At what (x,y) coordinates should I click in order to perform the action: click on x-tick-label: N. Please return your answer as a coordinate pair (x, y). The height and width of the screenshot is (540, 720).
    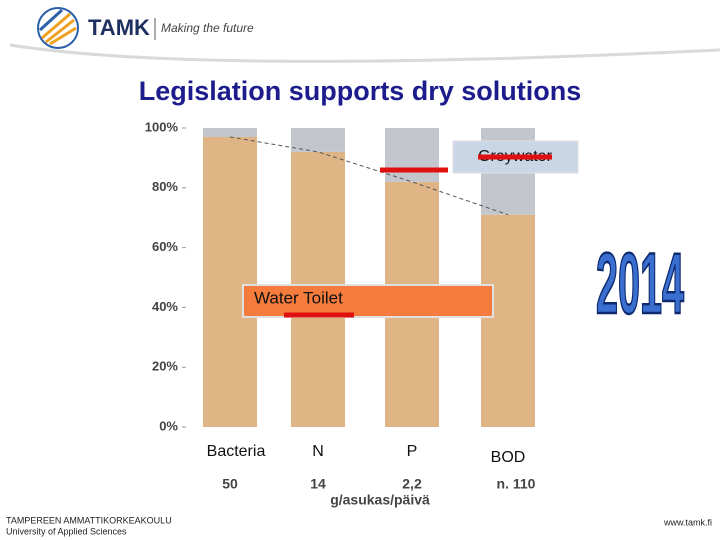
    Looking at the image, I should click on (318, 451).